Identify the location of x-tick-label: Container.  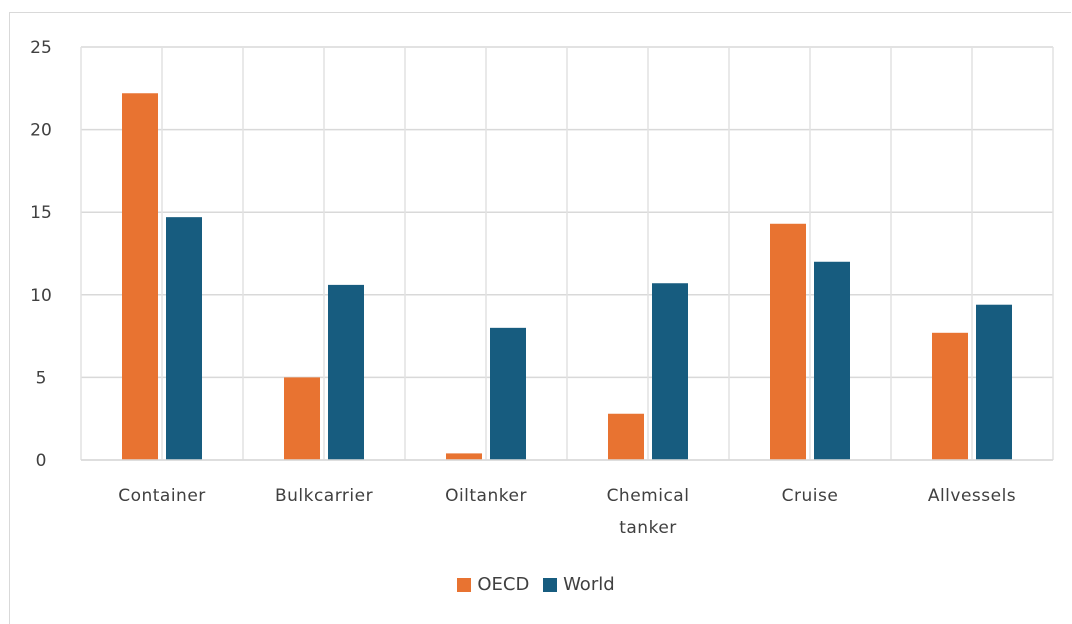
(162, 496).